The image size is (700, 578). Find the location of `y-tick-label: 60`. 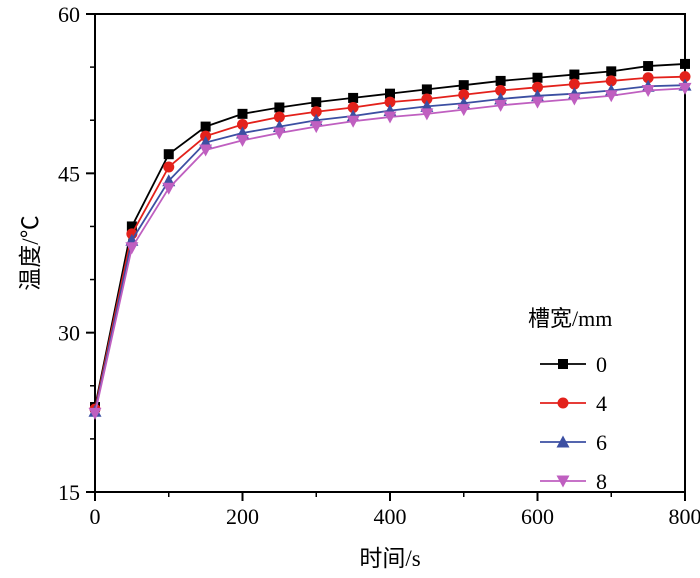

y-tick-label: 60 is located at coordinates (69, 14).